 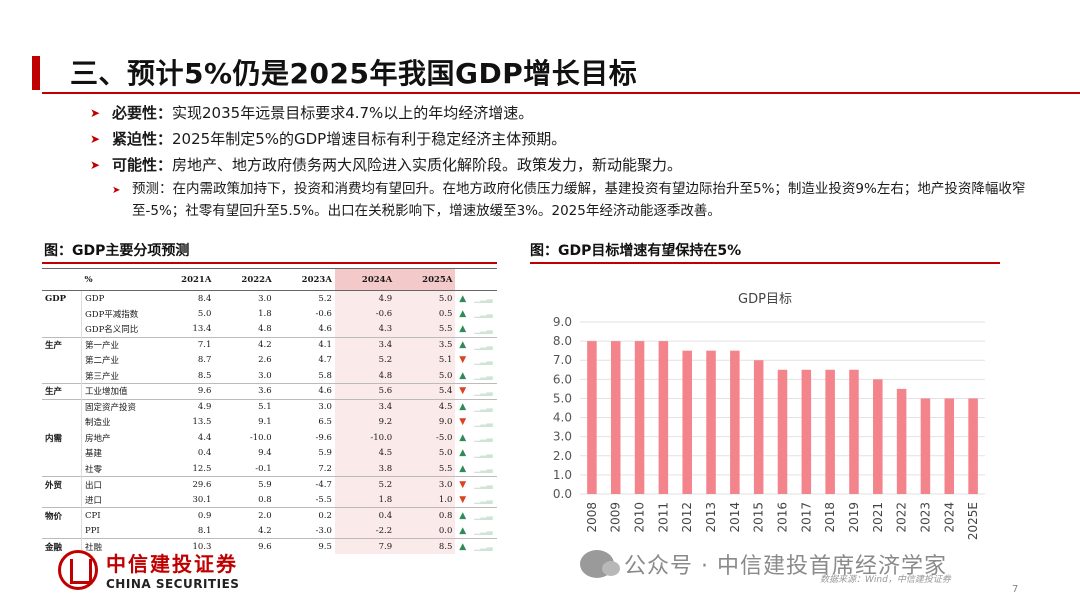 I want to click on x-tick-label: 2009, so click(x=616, y=517).